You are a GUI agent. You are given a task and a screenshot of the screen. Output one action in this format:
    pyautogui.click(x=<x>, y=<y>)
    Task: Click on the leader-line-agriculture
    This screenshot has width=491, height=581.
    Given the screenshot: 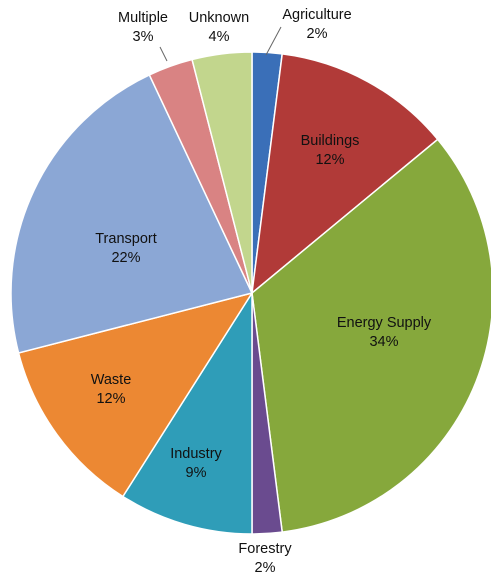 What is the action you would take?
    pyautogui.click(x=273, y=41)
    